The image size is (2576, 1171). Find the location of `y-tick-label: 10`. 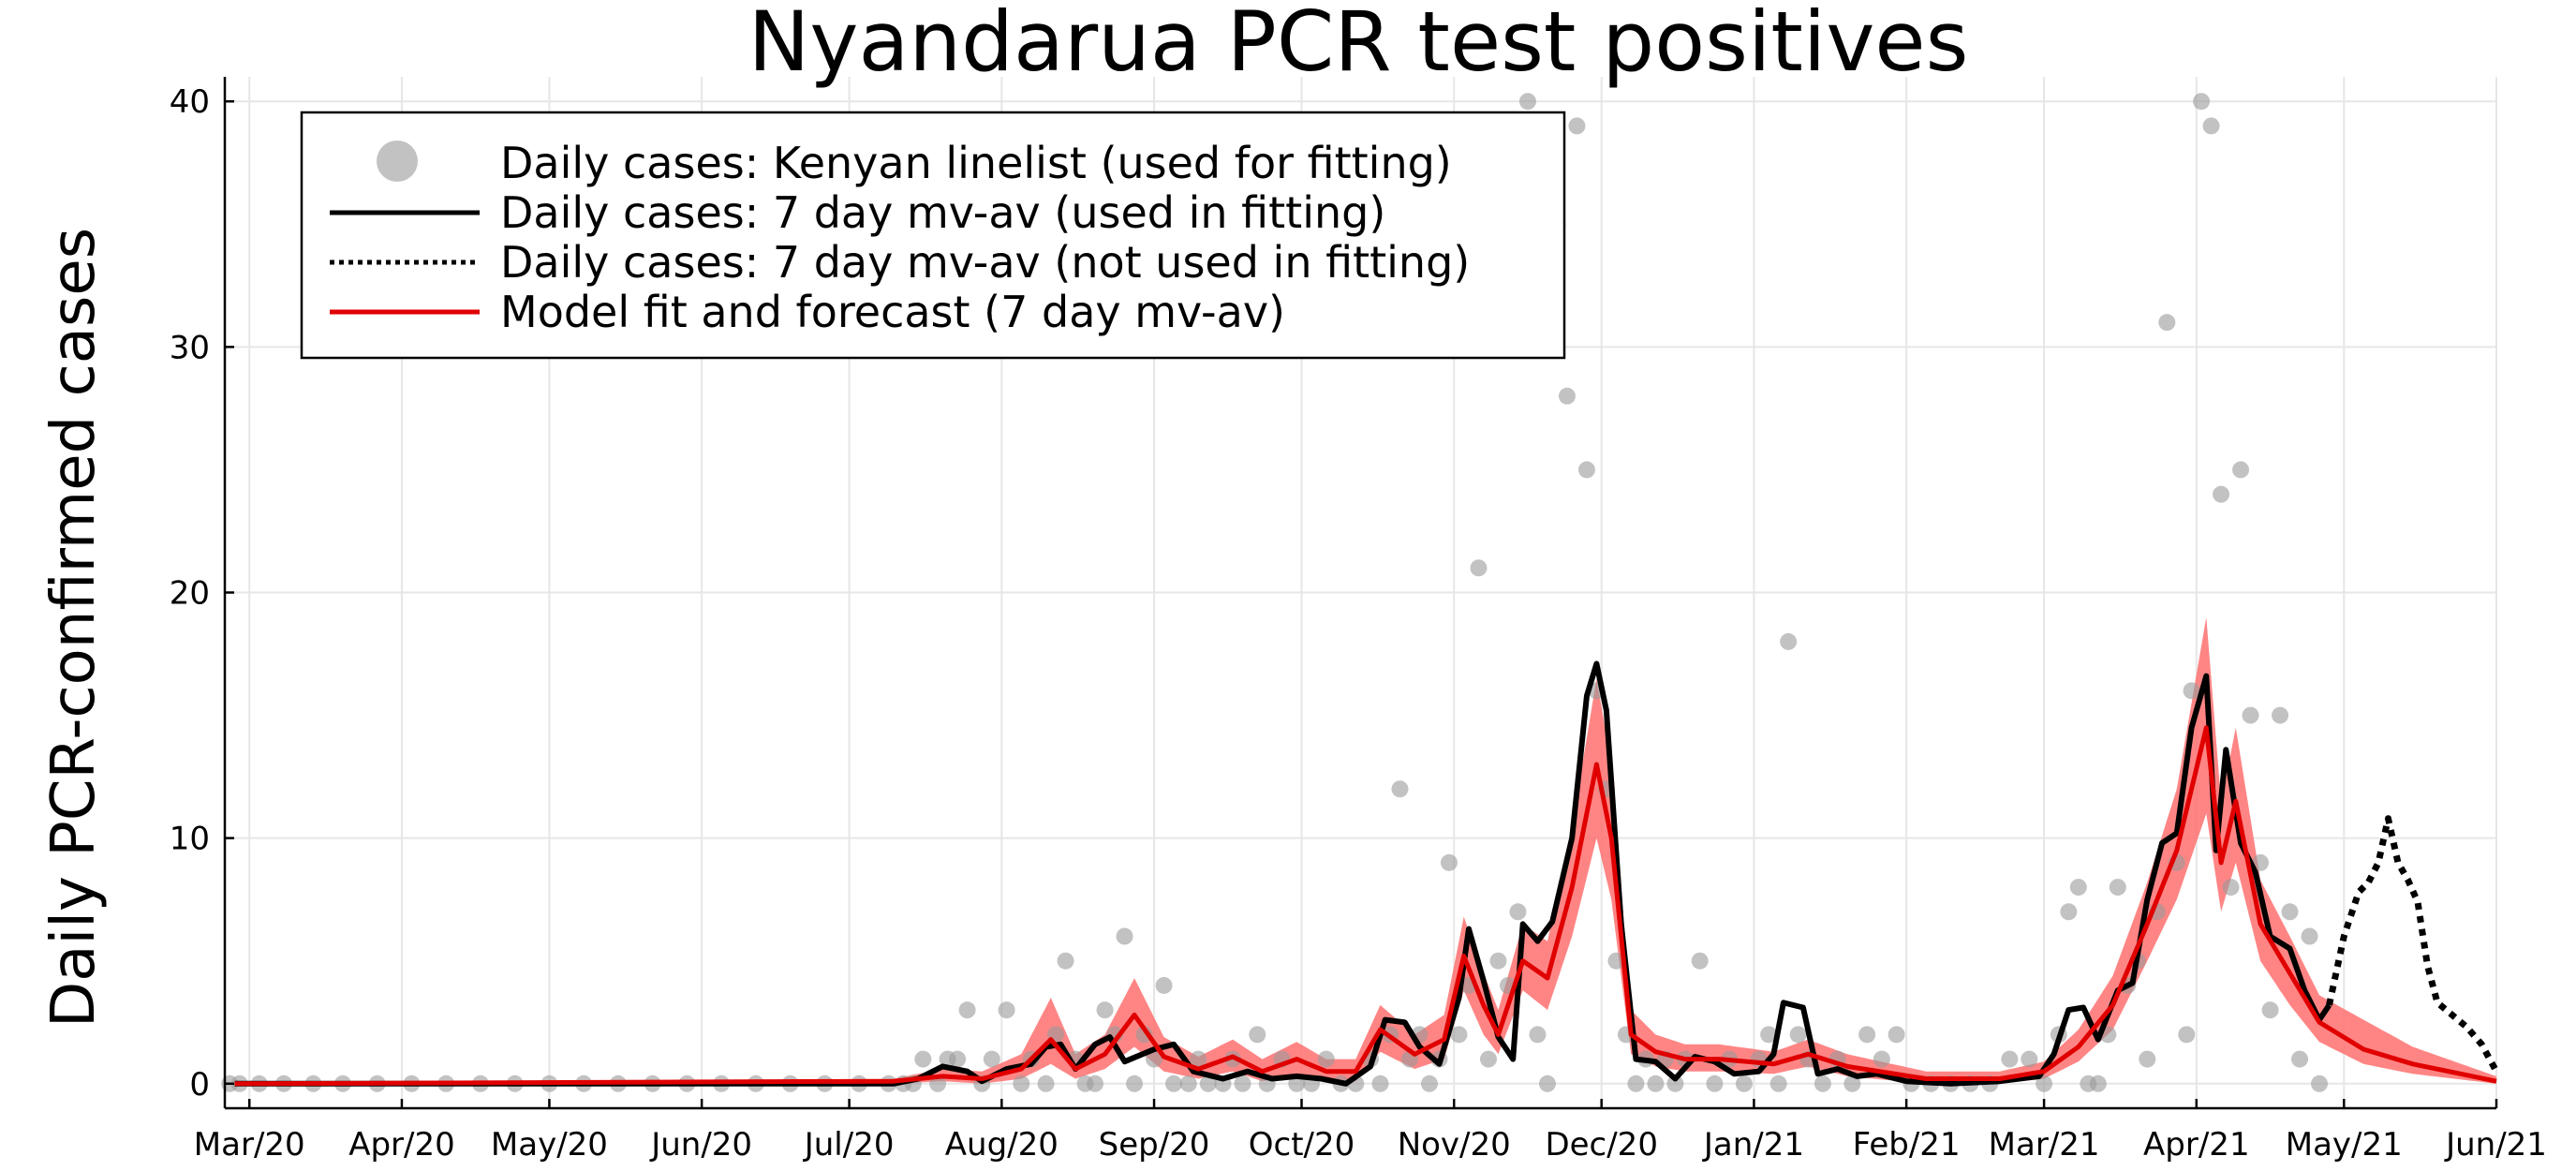

y-tick-label: 10 is located at coordinates (190, 839).